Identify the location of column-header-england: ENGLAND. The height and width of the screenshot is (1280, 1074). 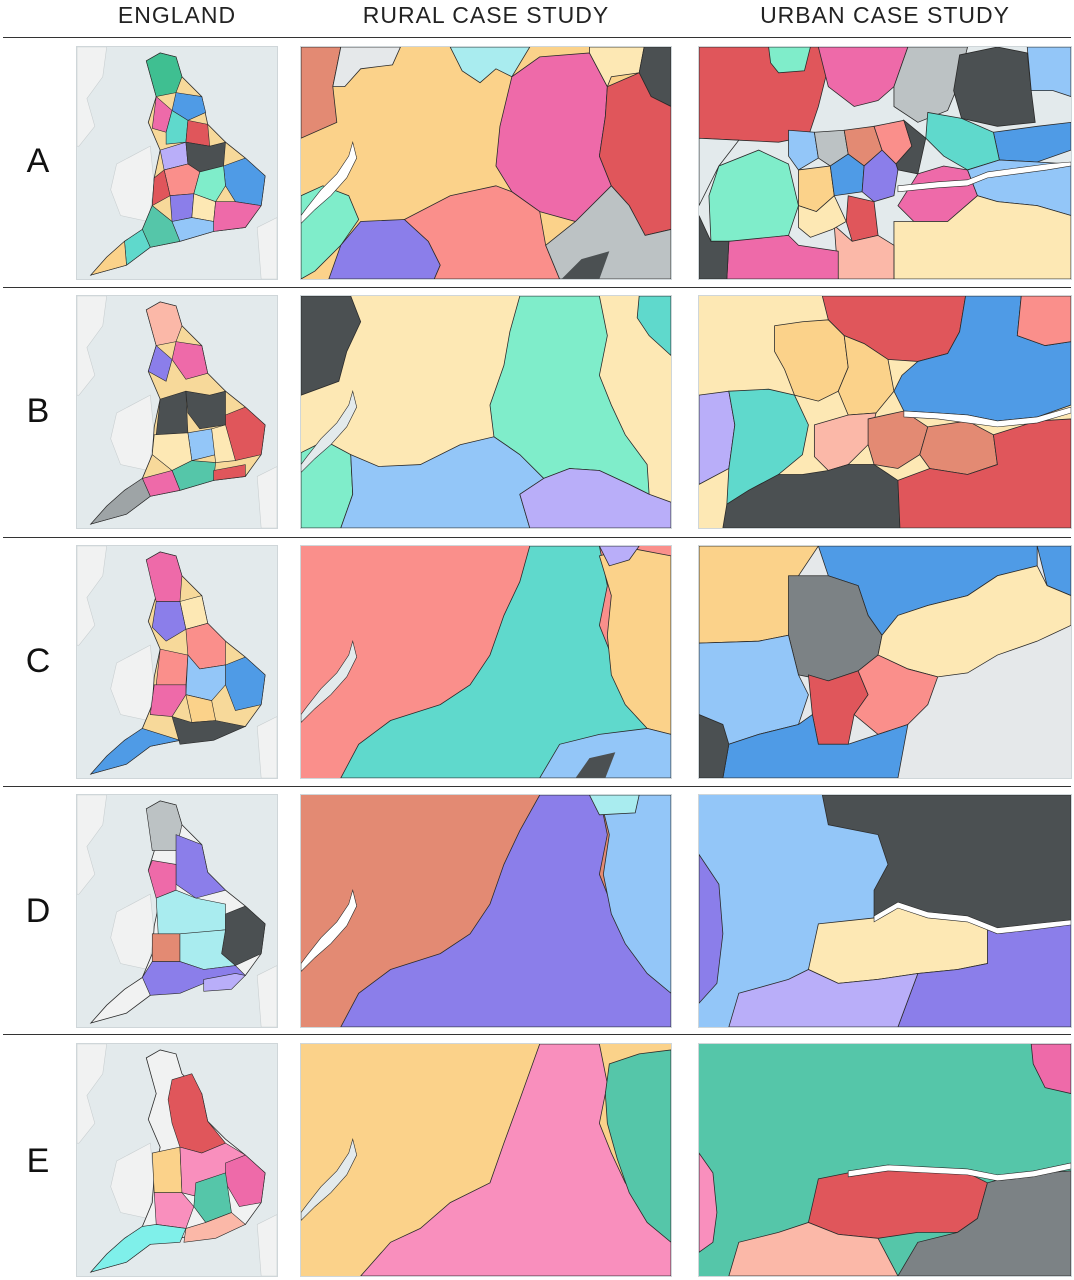
(177, 15).